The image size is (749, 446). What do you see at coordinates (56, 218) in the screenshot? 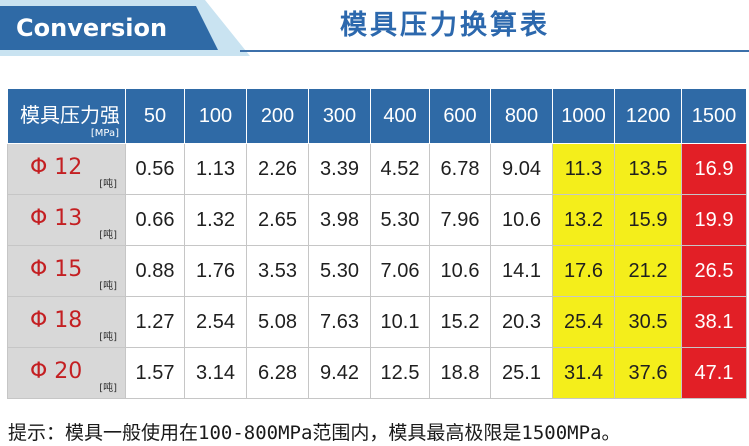
I see `row-label: Φ 13` at bounding box center [56, 218].